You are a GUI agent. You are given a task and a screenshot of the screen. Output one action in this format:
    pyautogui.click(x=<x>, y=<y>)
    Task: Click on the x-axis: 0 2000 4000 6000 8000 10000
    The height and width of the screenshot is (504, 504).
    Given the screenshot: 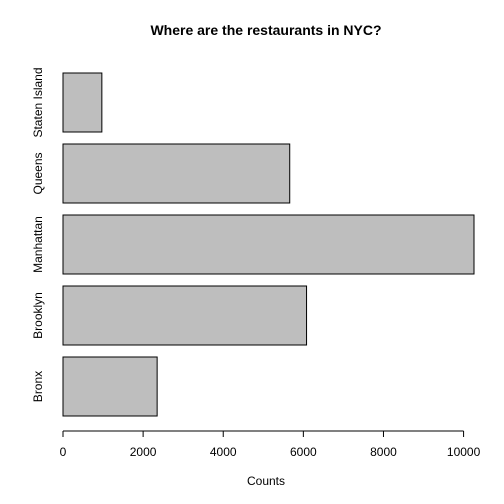 What is the action you would take?
    pyautogui.click(x=270, y=444)
    